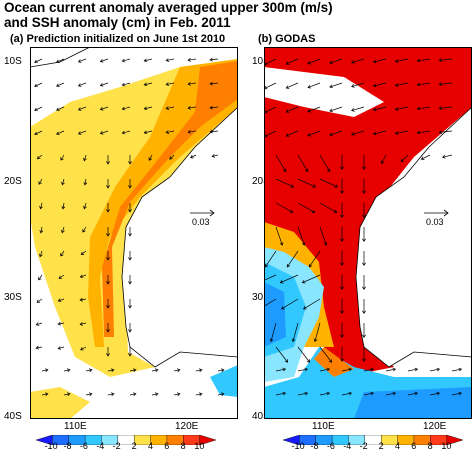 Image resolution: width=474 pixels, height=452 pixels. What do you see at coordinates (67, 446) in the screenshot?
I see `colorbar-tick-label: -8` at bounding box center [67, 446].